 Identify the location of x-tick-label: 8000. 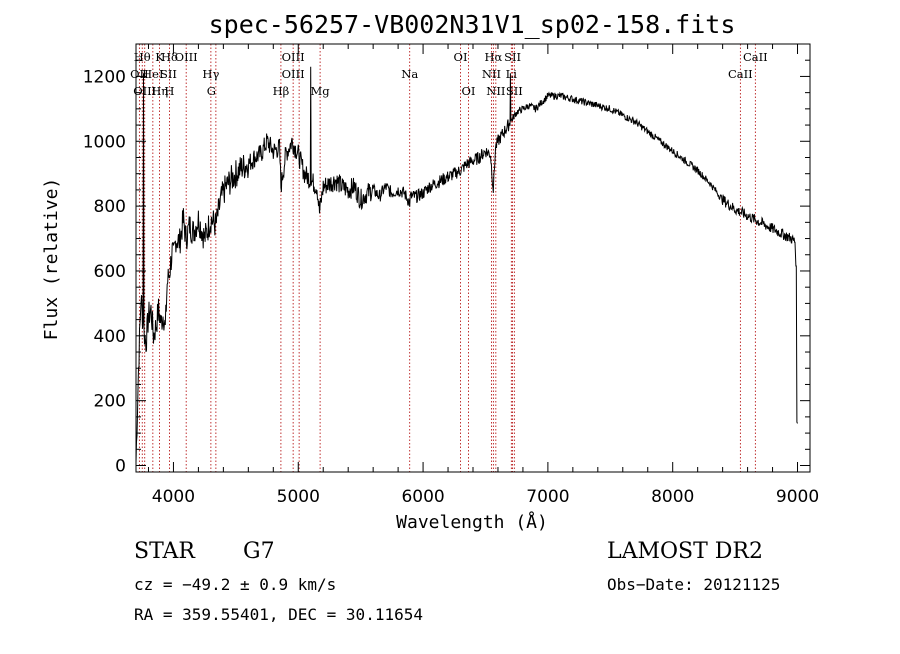
(672, 497).